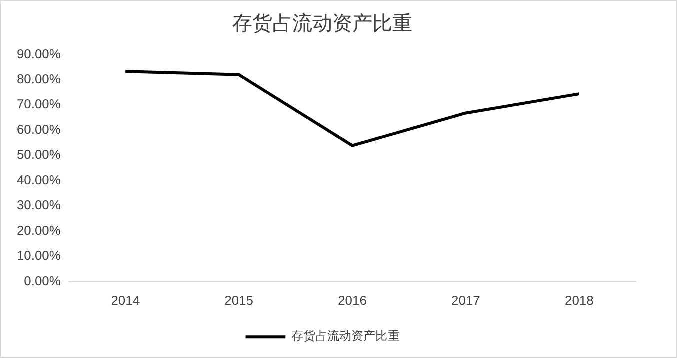 The image size is (677, 358). What do you see at coordinates (39, 230) in the screenshot?
I see `y-tick-label: 20.00%` at bounding box center [39, 230].